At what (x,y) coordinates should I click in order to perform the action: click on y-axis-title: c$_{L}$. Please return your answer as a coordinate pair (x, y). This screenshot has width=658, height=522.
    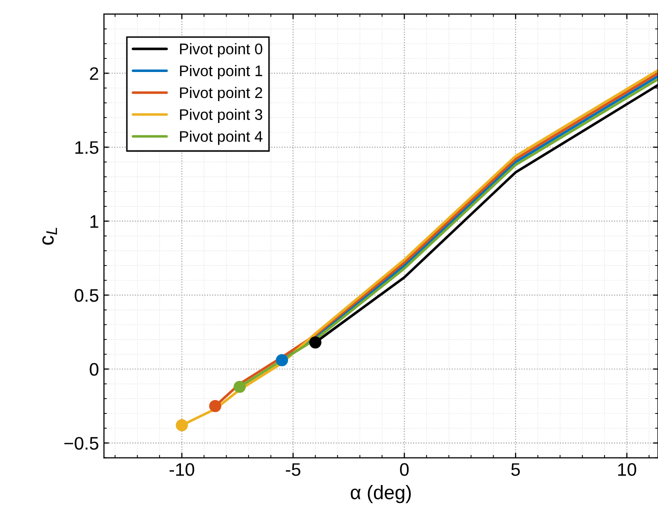
    Looking at the image, I should click on (49, 236).